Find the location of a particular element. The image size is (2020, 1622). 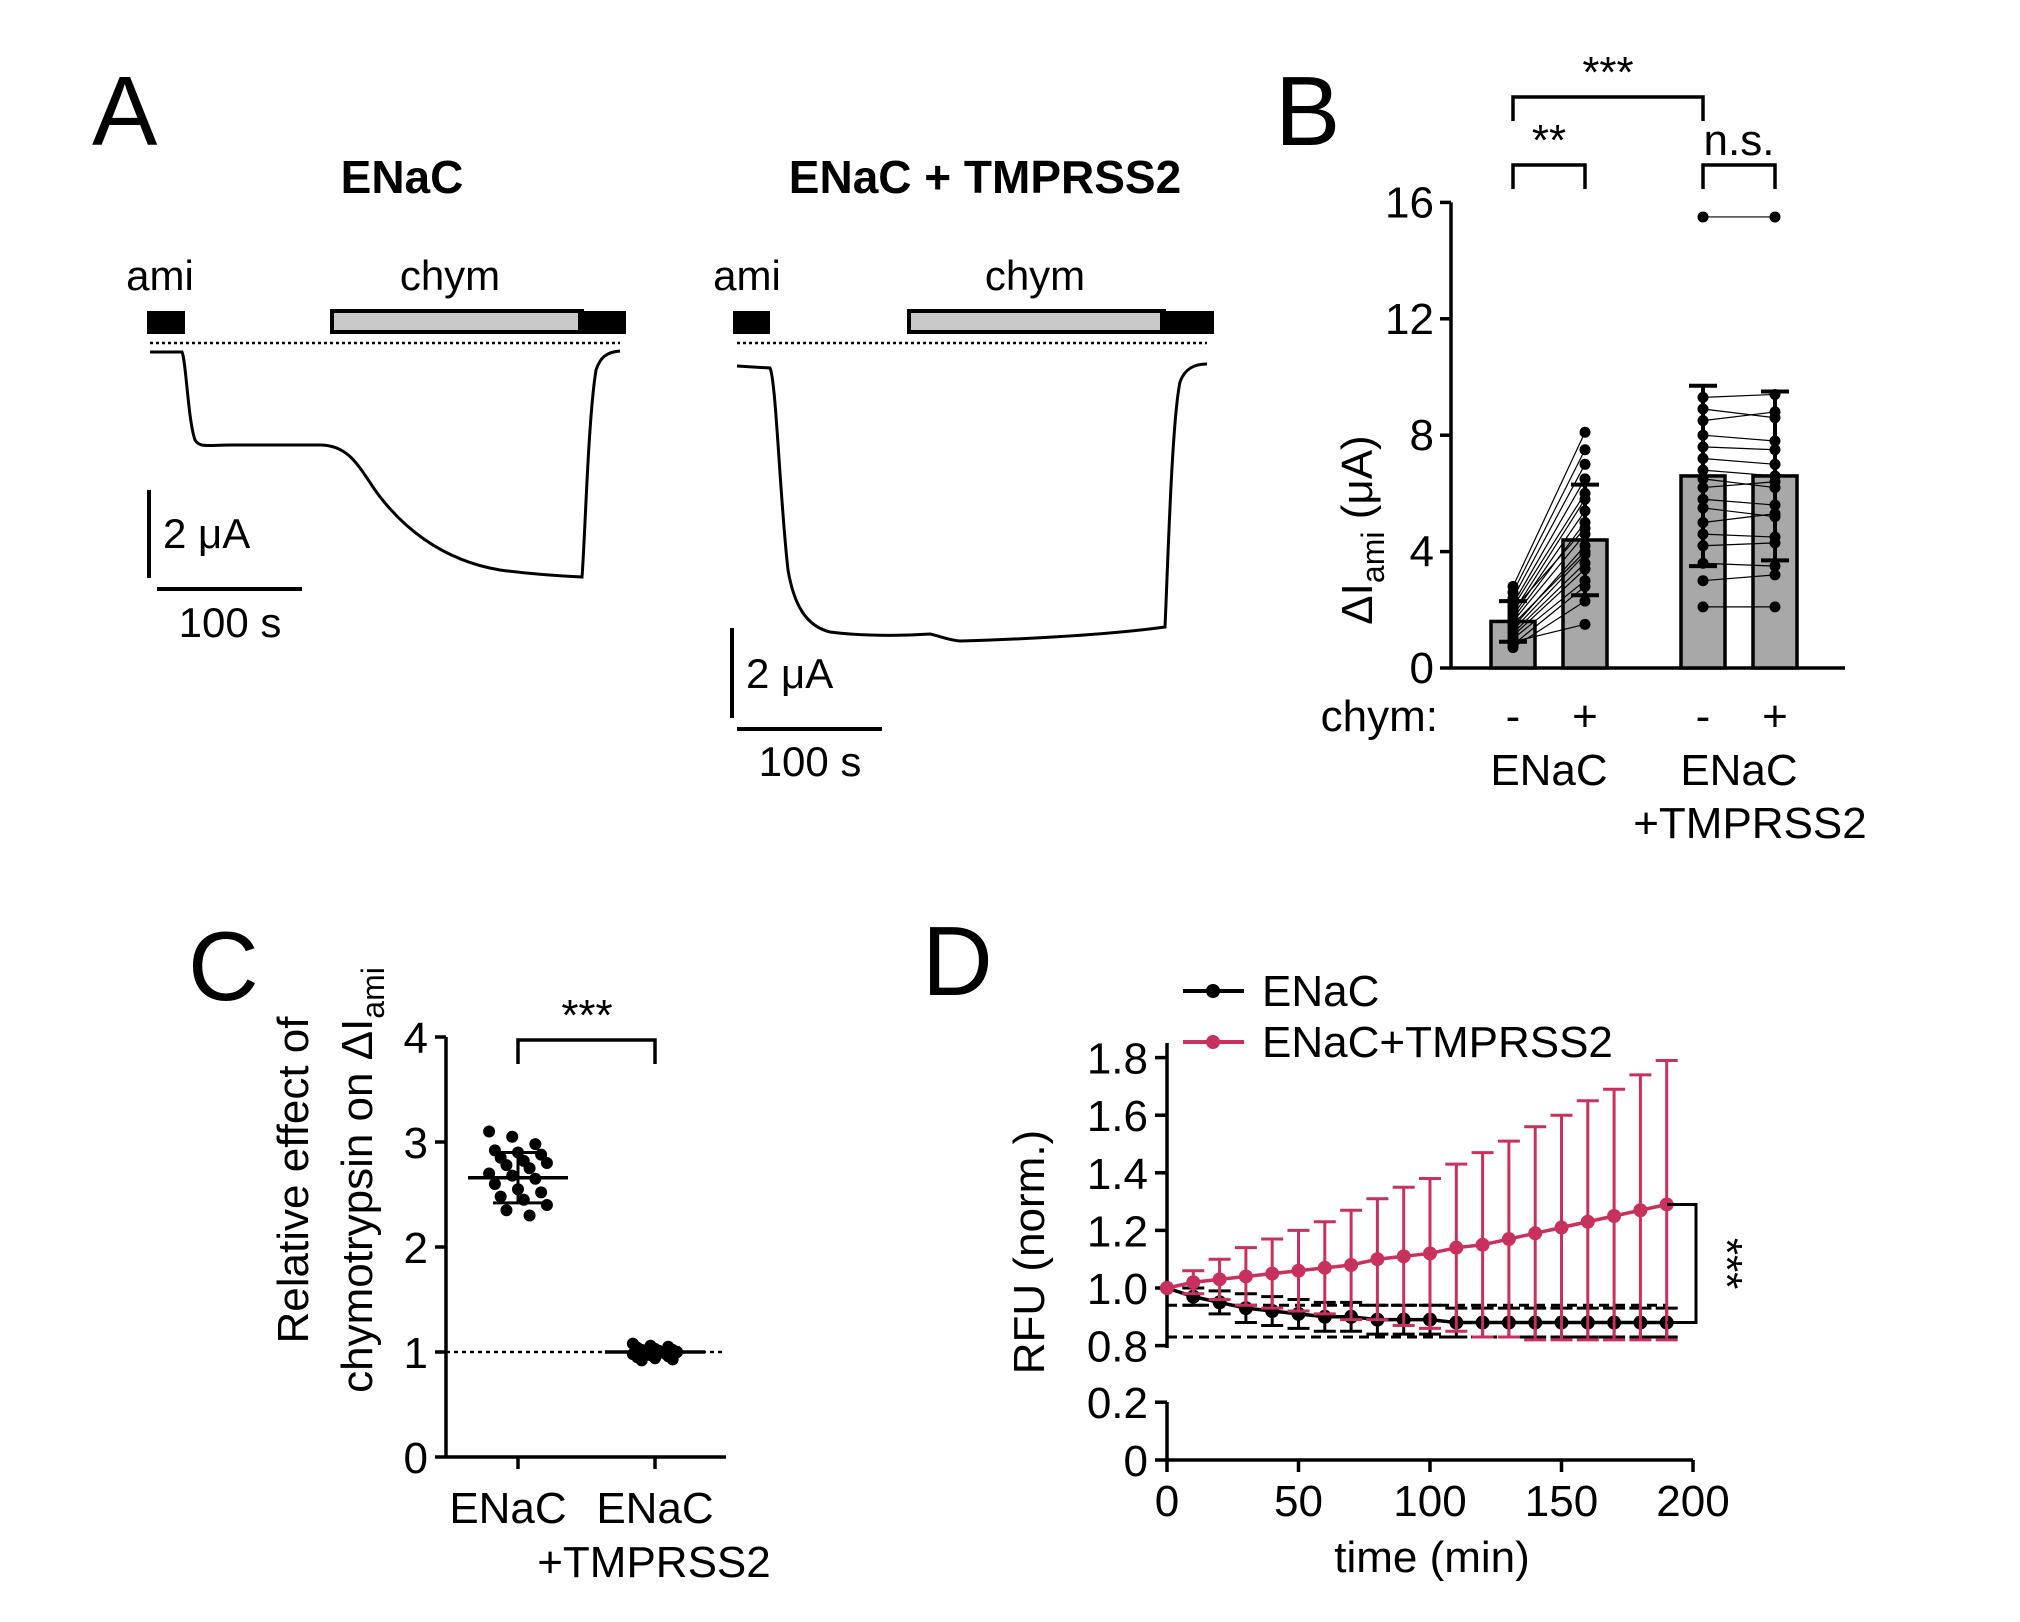

trace-enac-tmprss2: ENaC + TMPRSS2 ami chym 2 μA 100 s is located at coordinates (963, 468).